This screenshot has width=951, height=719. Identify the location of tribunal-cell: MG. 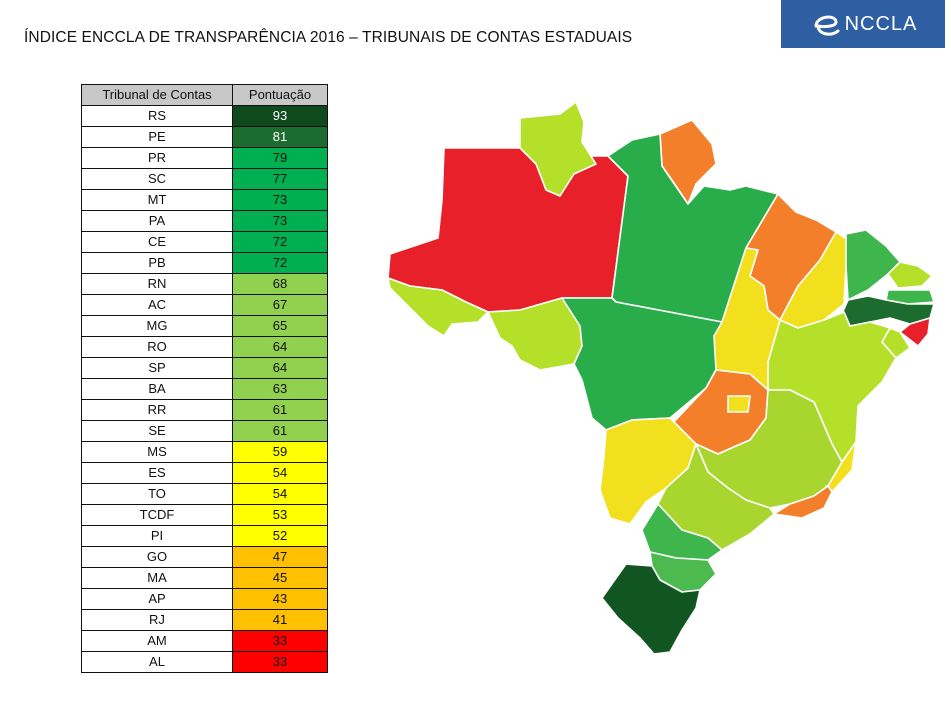
(157, 326).